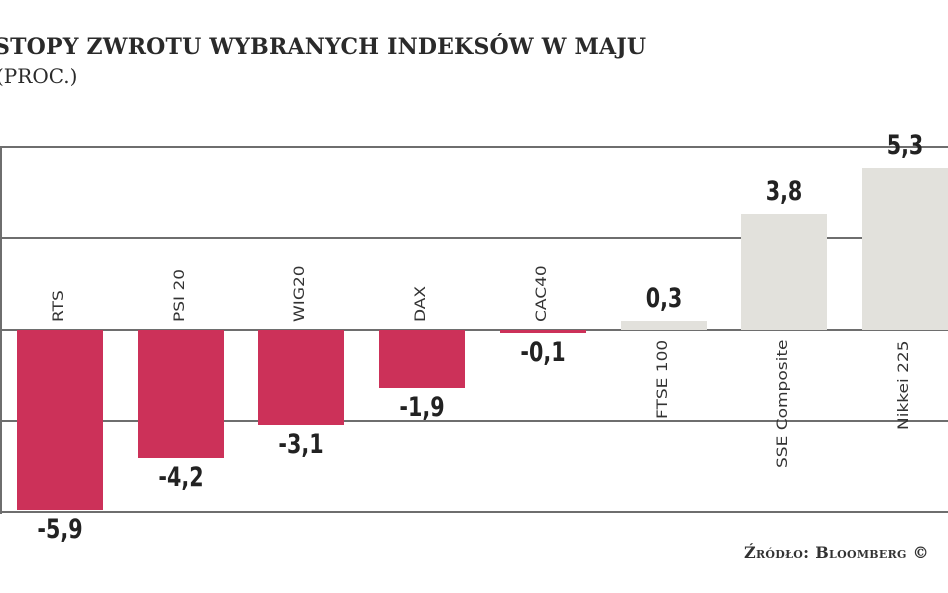  Describe the element at coordinates (784, 272) in the screenshot. I see `bar-sse-composite` at that location.